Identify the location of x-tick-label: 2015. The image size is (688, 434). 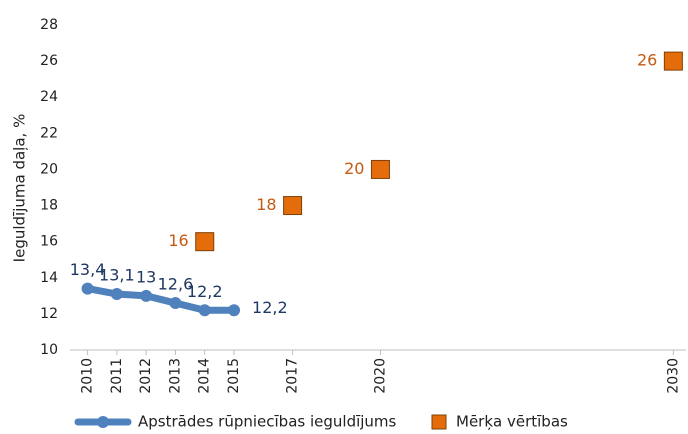
(234, 376).